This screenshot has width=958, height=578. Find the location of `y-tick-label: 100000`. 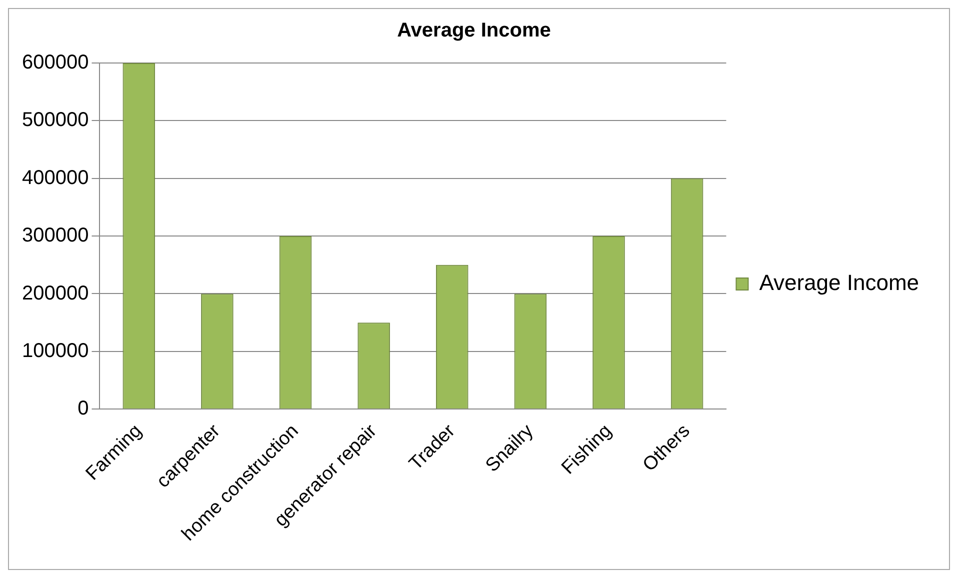

y-tick-label: 100000 is located at coordinates (55, 351).